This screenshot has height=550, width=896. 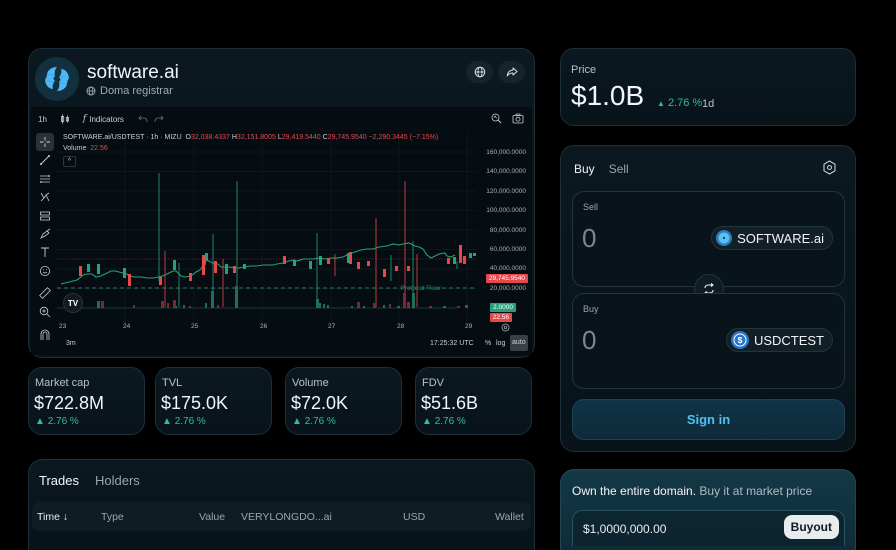 I want to click on software-ai-logo-icon, so click(x=57, y=79).